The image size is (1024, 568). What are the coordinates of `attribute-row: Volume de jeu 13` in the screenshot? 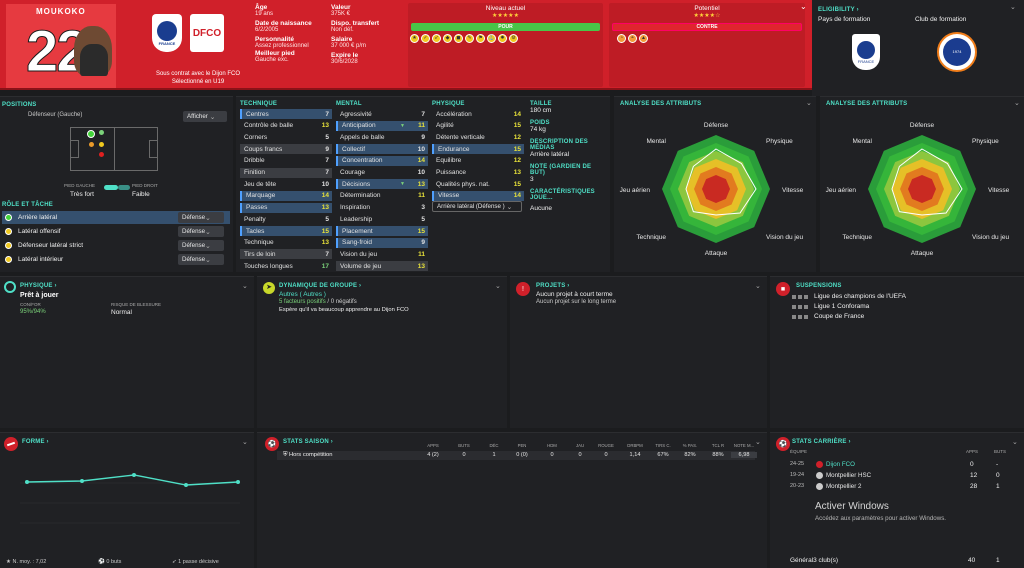 It's located at (382, 266).